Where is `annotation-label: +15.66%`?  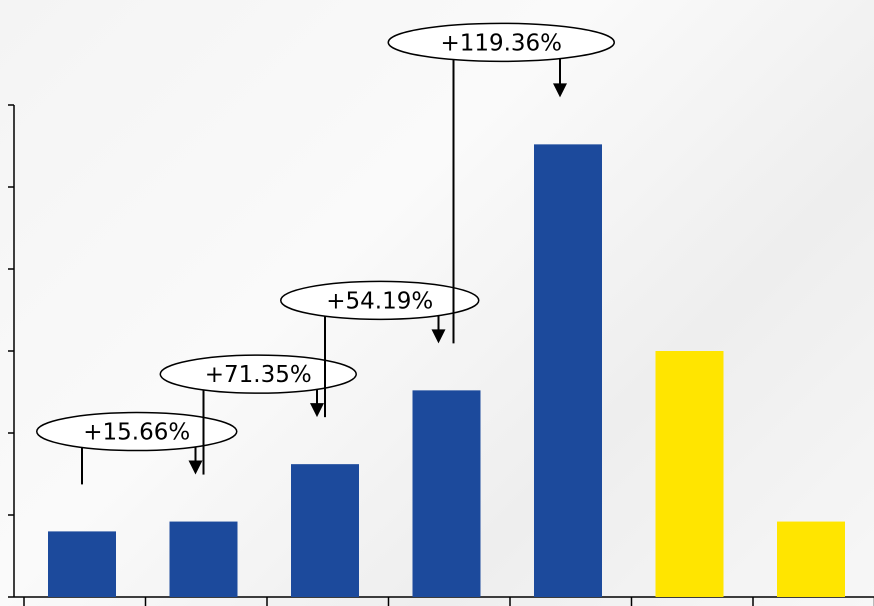 annotation-label: +15.66% is located at coordinates (136, 433).